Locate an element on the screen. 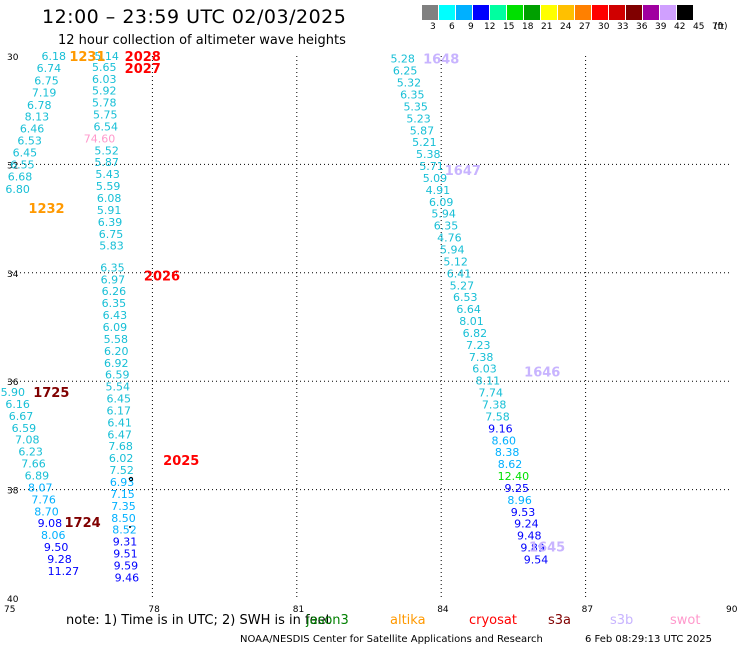 The image size is (740, 650). scale-label: 15 is located at coordinates (509, 27).